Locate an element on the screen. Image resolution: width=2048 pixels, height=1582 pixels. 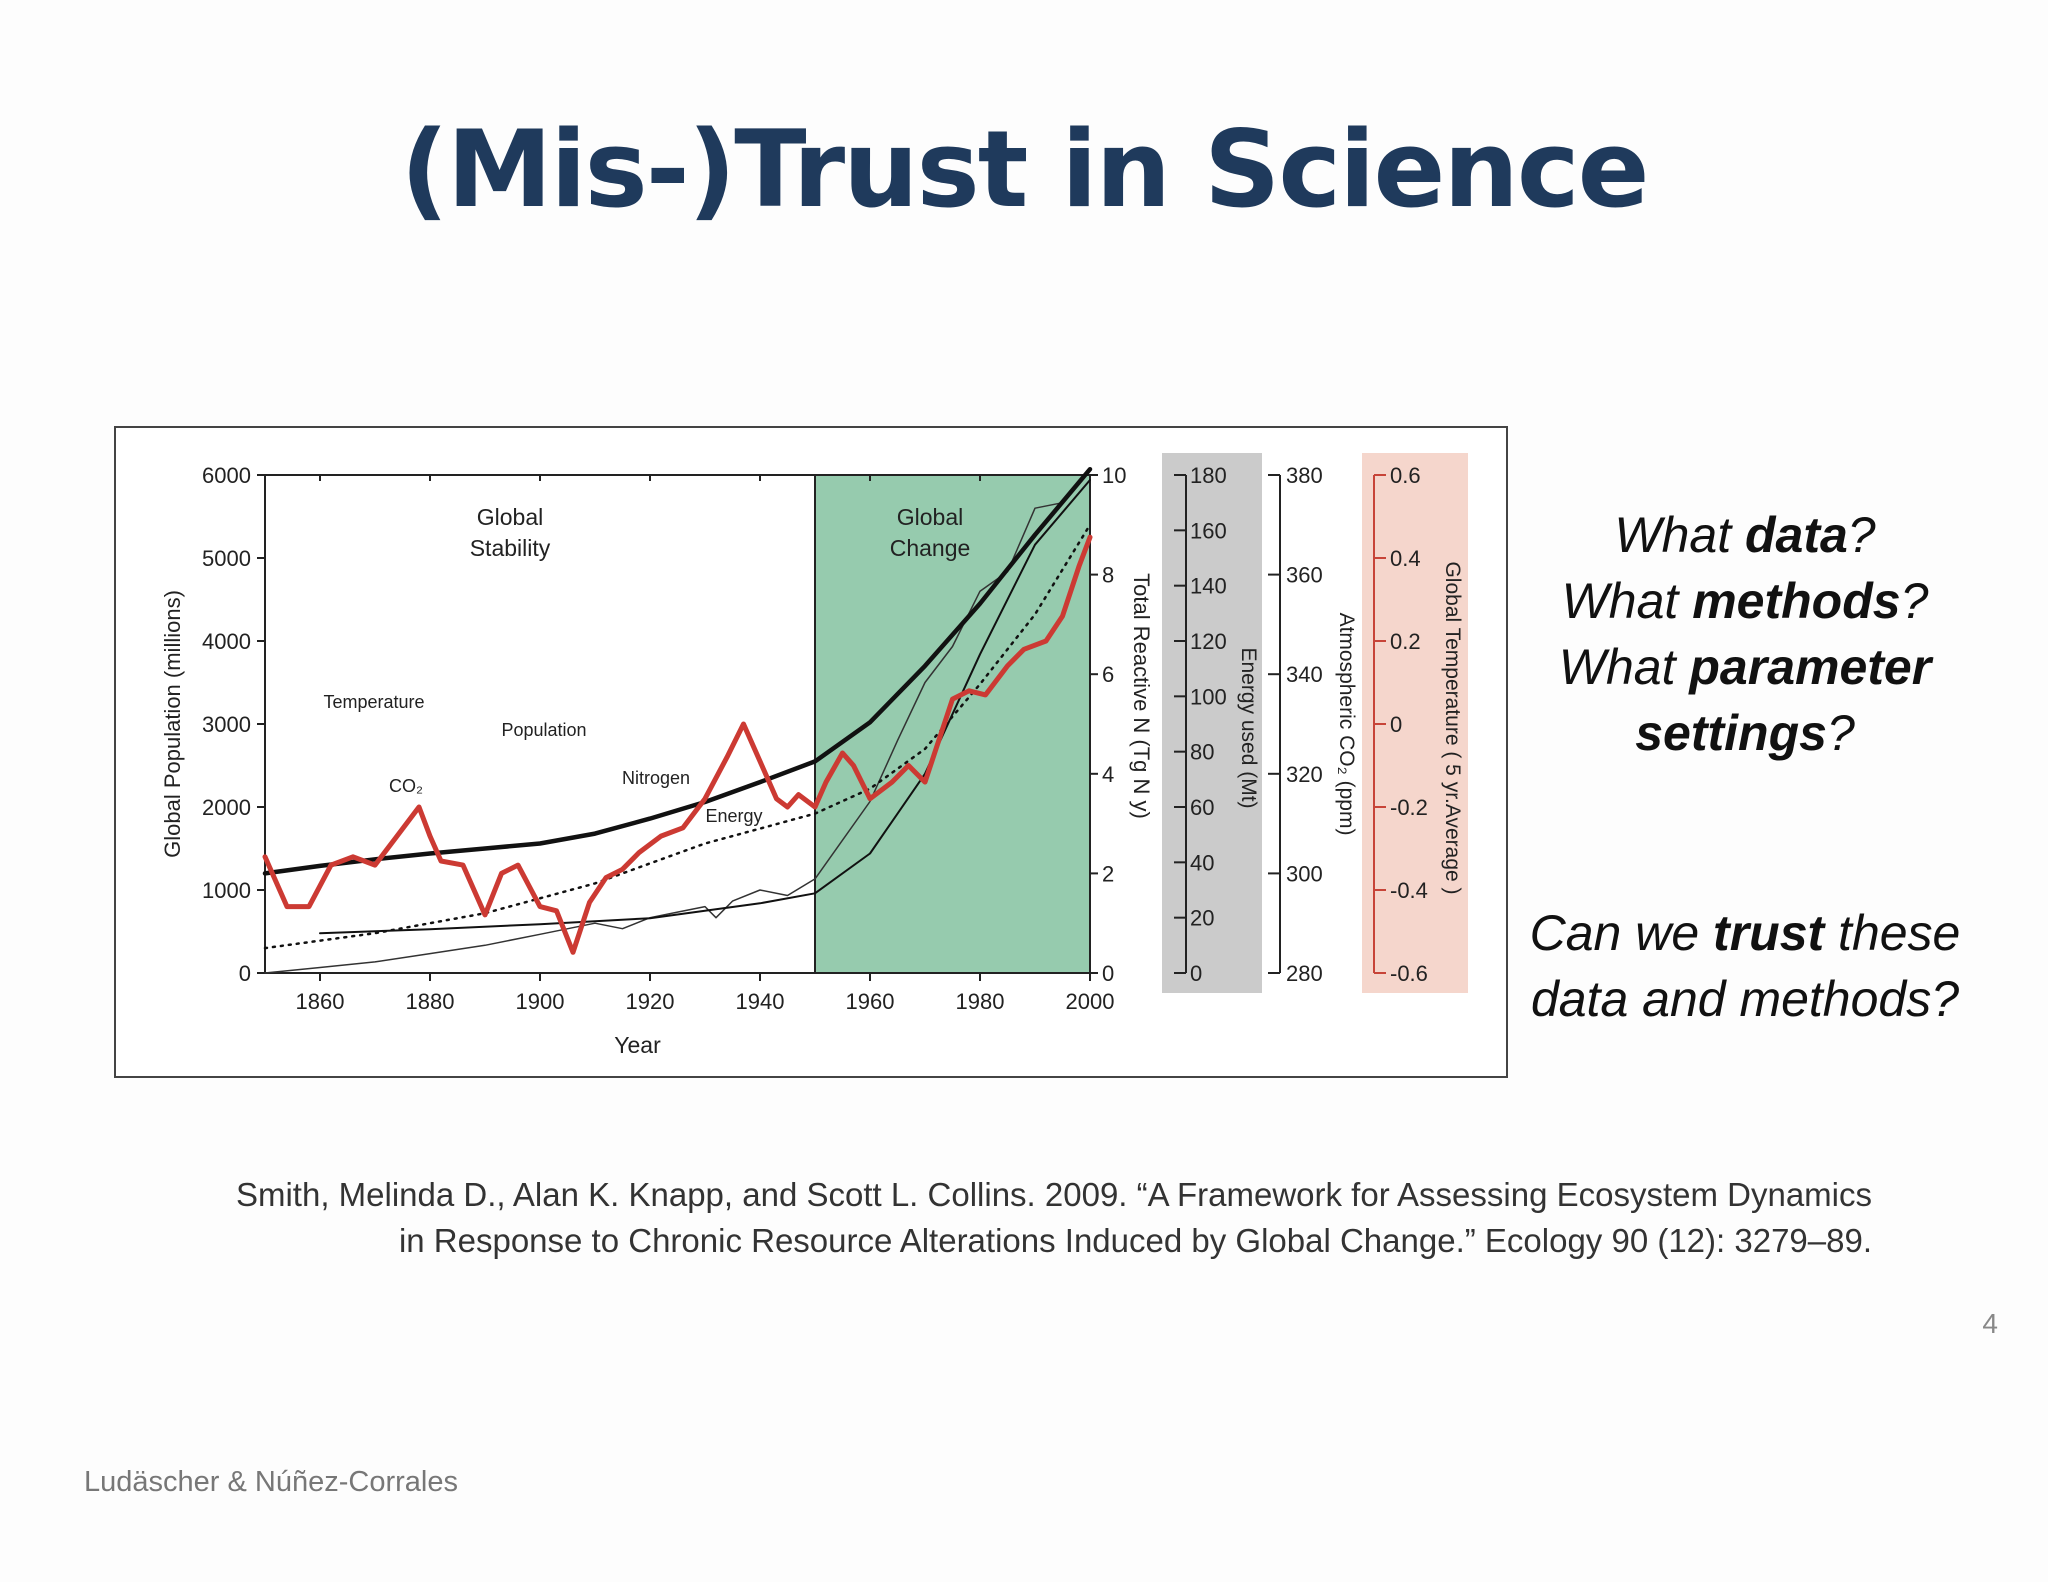
y-axis-label-n: Total Reactive N (Tg N y) is located at coordinates (1141, 696).